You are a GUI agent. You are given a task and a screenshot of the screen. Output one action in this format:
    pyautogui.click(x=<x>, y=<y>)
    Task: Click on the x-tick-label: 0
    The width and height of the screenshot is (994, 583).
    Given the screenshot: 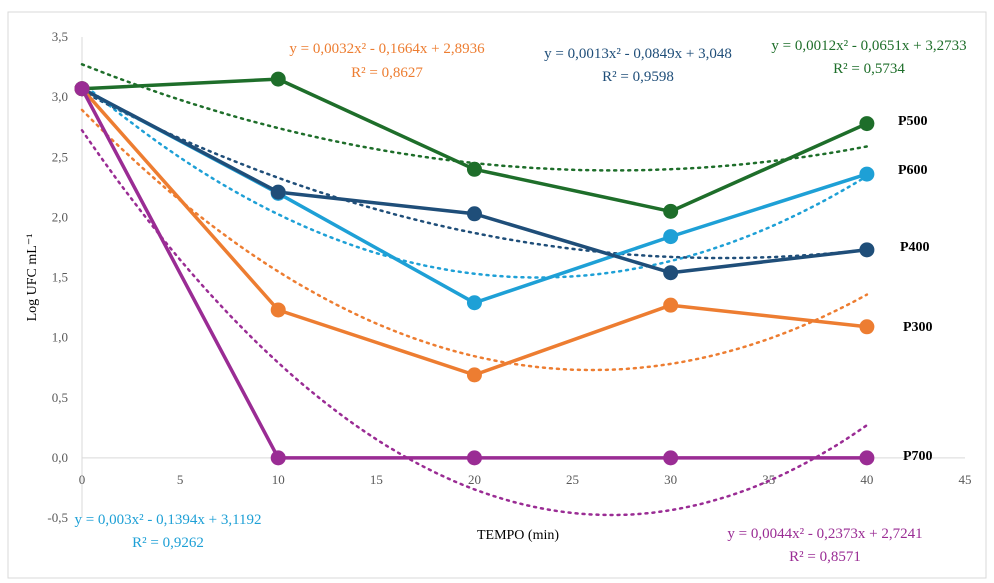 What is the action you would take?
    pyautogui.click(x=82, y=479)
    